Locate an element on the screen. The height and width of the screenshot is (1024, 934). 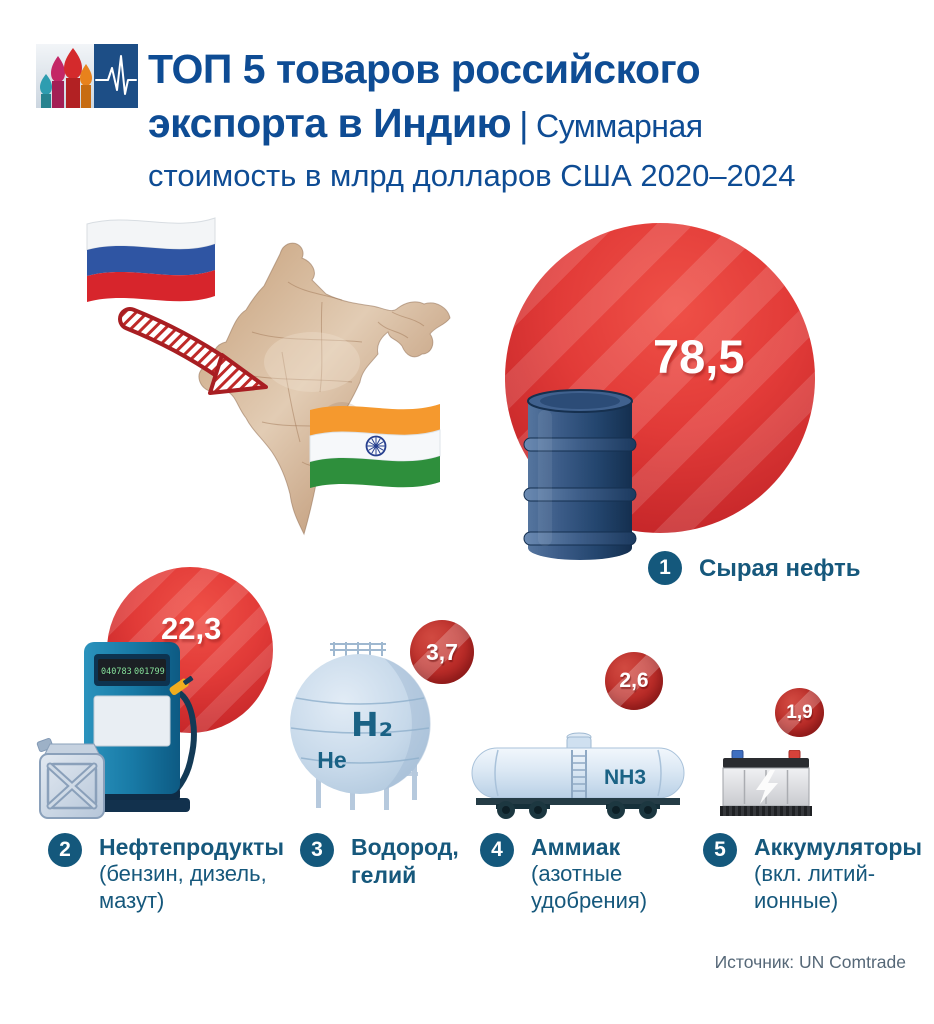
battery-terminal-positive is located at coordinates (794, 754).